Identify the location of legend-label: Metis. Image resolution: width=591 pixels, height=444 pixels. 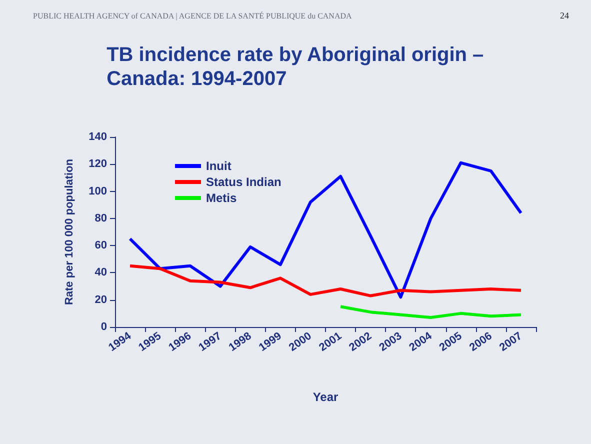
(221, 198).